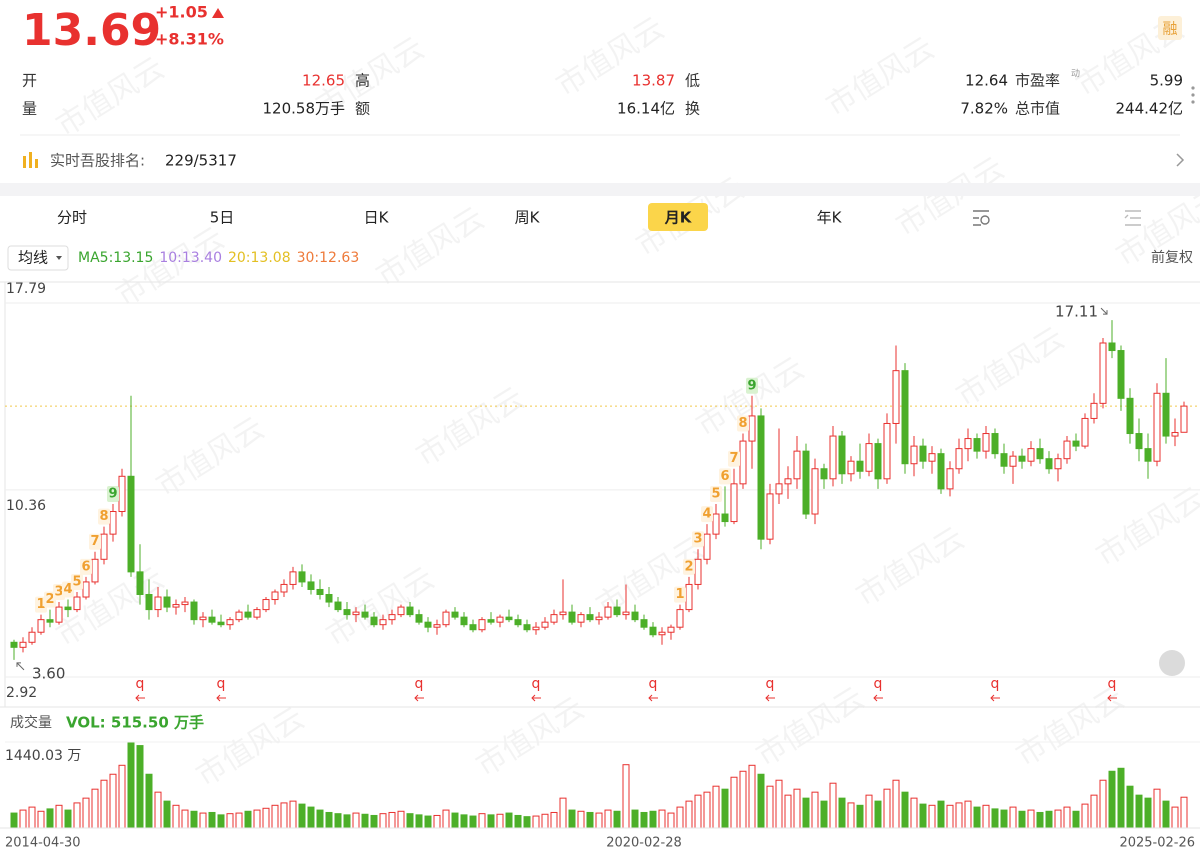  What do you see at coordinates (678, 218) in the screenshot?
I see `tab: 月K` at bounding box center [678, 218].